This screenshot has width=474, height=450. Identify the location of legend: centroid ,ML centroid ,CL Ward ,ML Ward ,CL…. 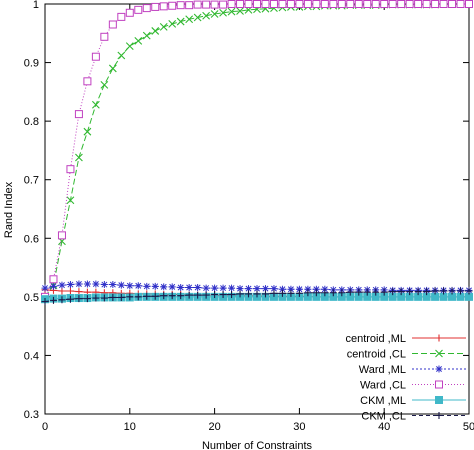
(405, 378).